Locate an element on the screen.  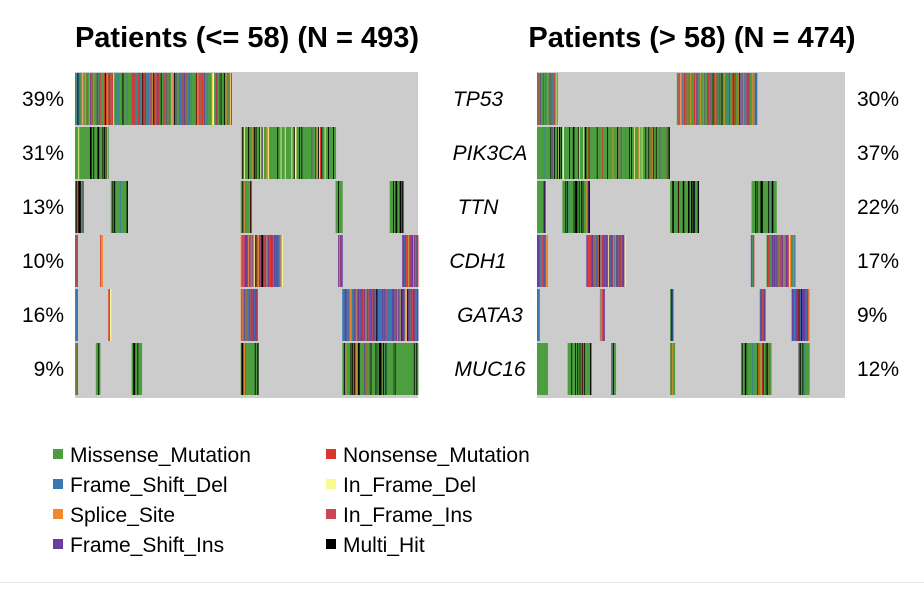
percent-right-muc16: 12% is located at coordinates (878, 369).